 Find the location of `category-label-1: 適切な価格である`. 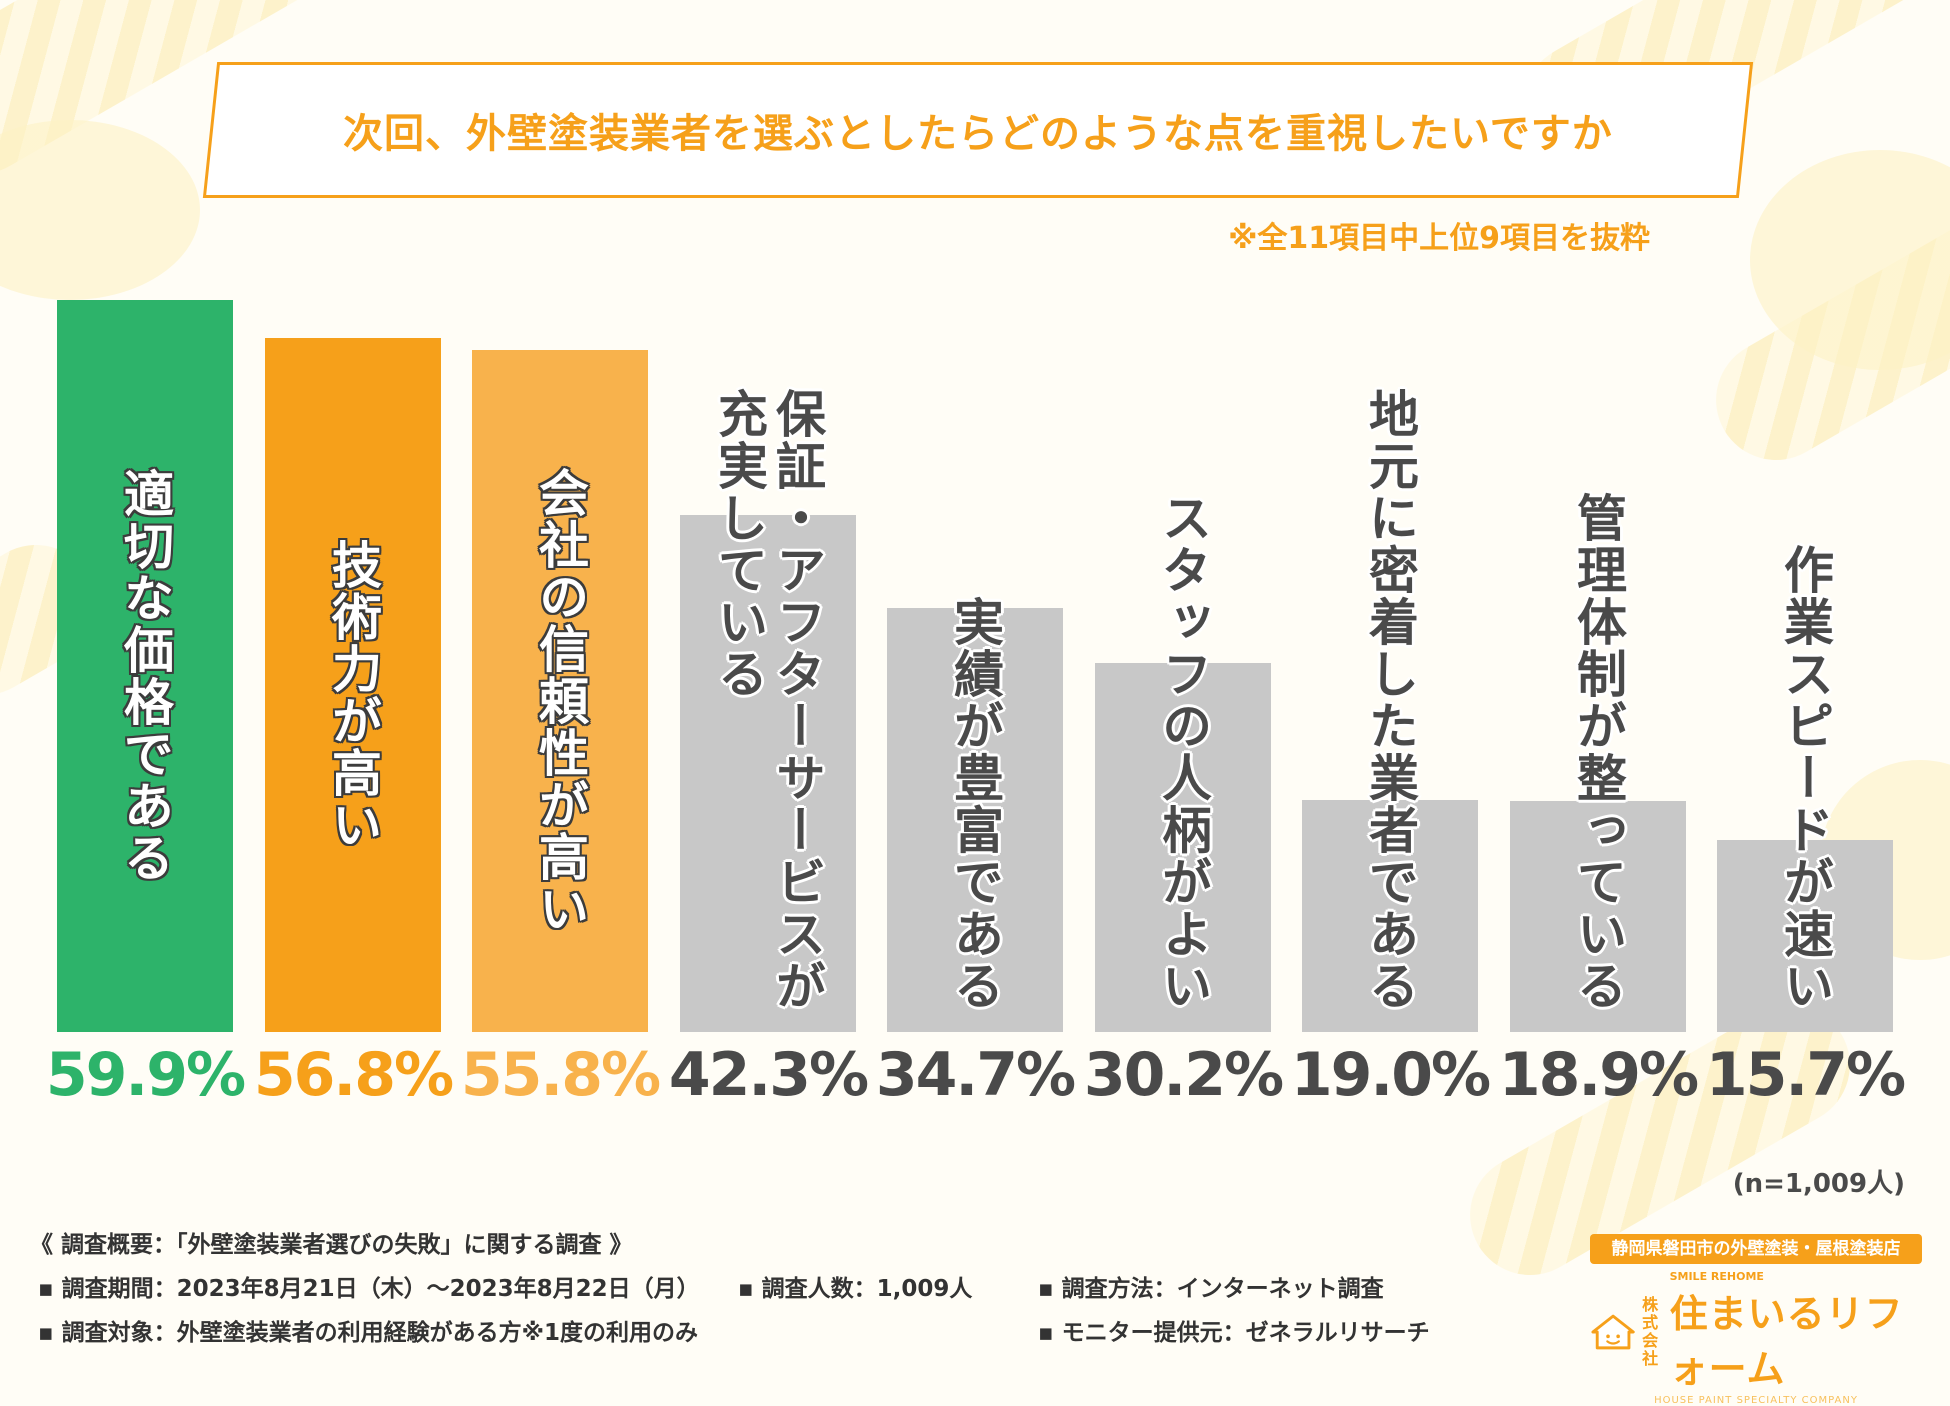

category-label-1: 適切な価格である is located at coordinates (145, 676).